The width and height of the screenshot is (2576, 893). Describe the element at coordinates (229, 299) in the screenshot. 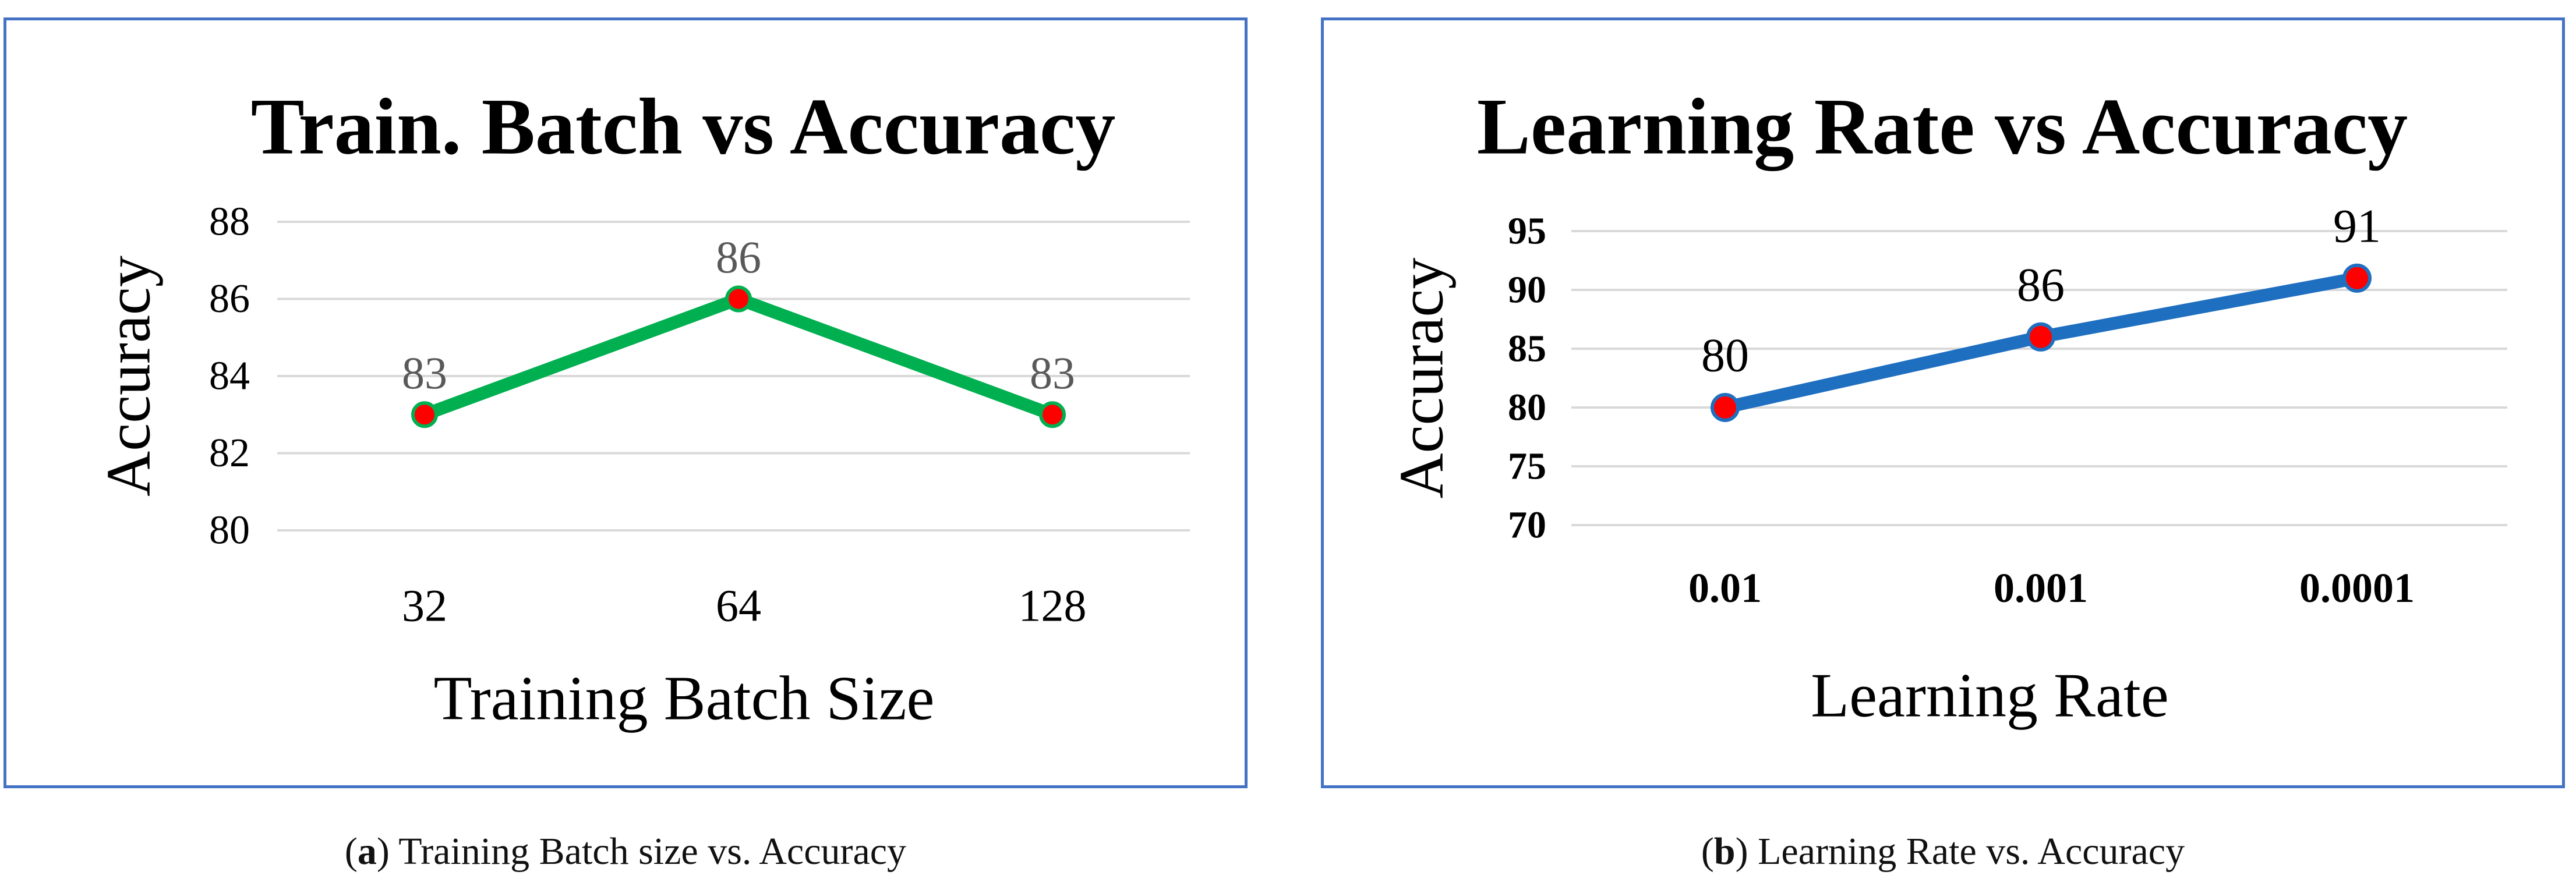

I see `chart-a-ytick-label: 86` at that location.